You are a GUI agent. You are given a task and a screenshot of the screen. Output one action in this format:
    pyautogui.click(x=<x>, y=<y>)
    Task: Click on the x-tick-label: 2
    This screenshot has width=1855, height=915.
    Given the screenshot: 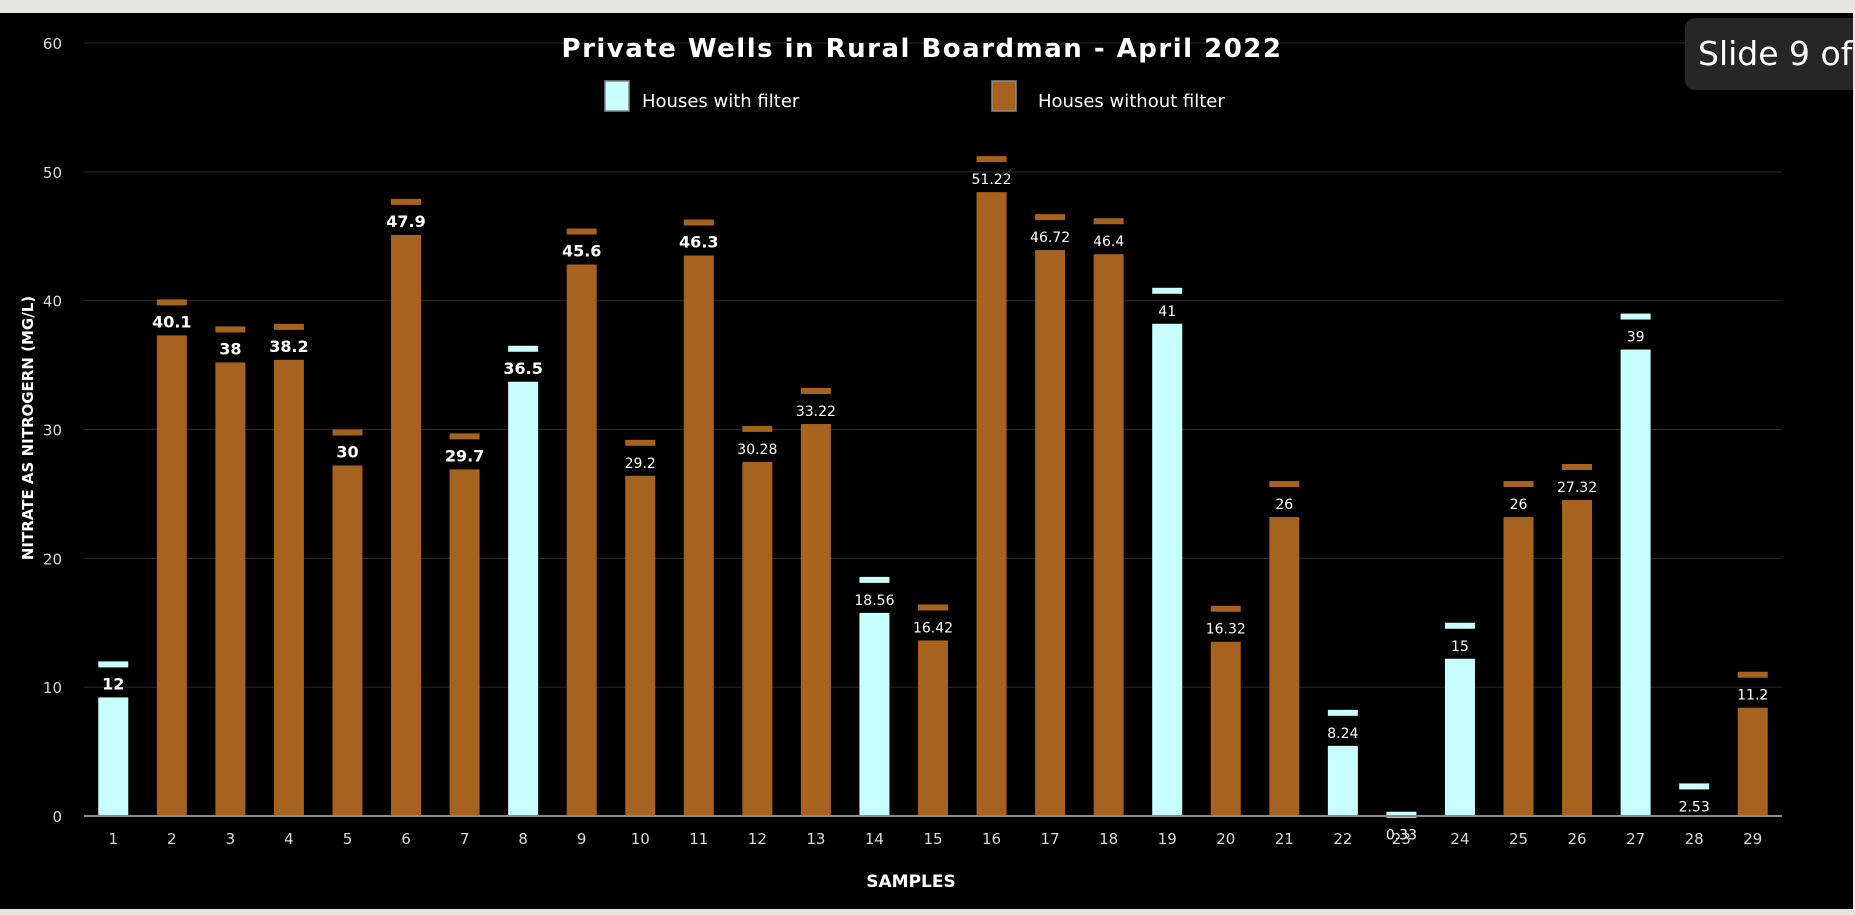 What is the action you would take?
    pyautogui.click(x=172, y=839)
    